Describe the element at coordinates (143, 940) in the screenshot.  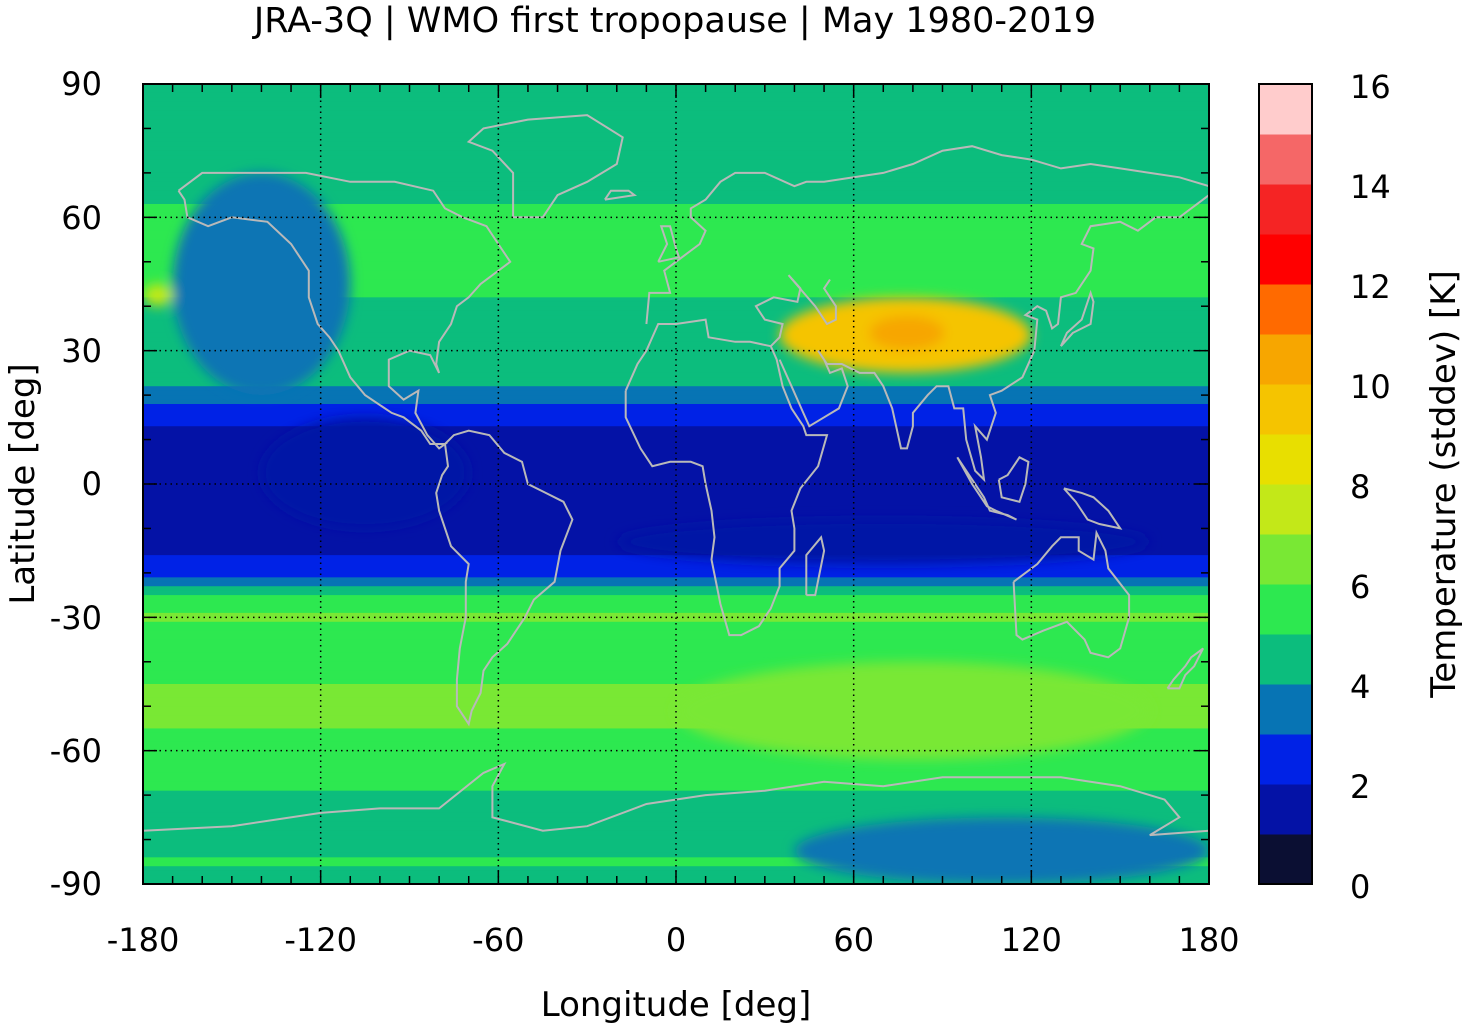
I see `x-tick-label: -180` at that location.